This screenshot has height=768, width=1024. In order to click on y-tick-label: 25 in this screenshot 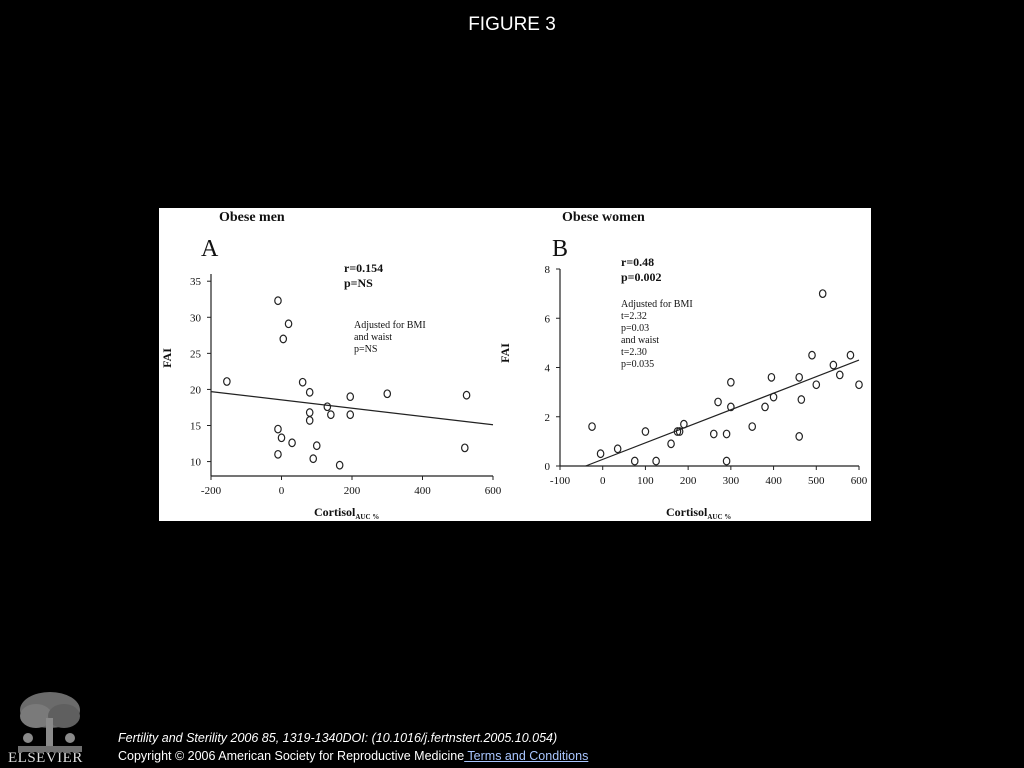, I will do `click(196, 354)`.